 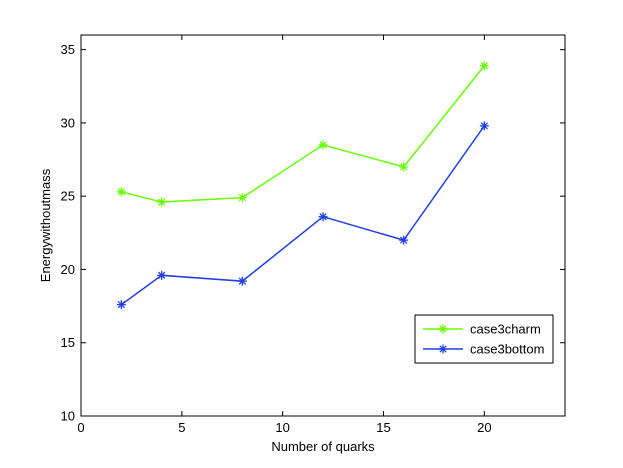 I want to click on legend-entry: case3charm, so click(x=505, y=329).